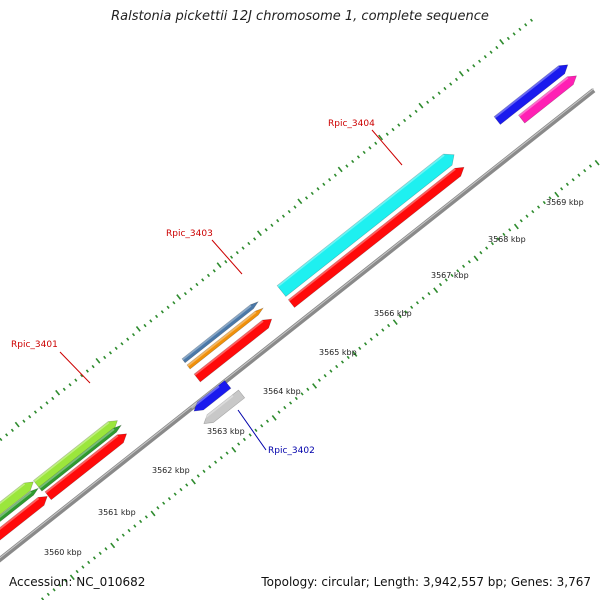 The width and height of the screenshot is (600, 600). What do you see at coordinates (507, 239) in the screenshot?
I see `kbp-label: 3568 kbp` at bounding box center [507, 239].